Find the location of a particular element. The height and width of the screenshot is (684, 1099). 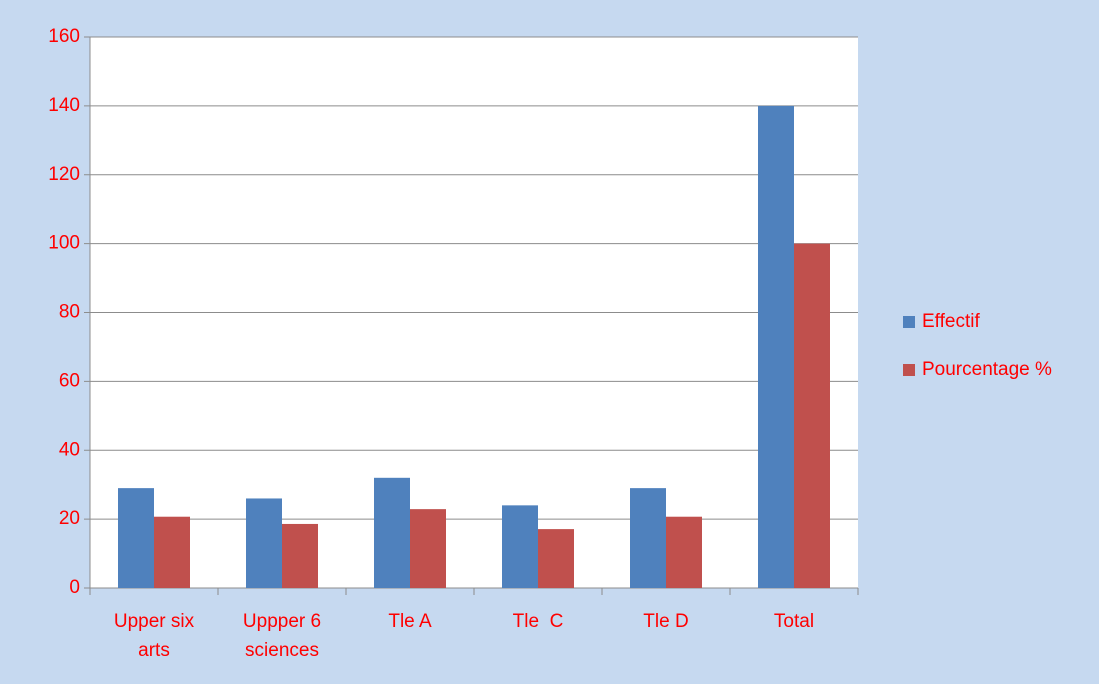

y-tick-label: 0 is located at coordinates (74, 587).